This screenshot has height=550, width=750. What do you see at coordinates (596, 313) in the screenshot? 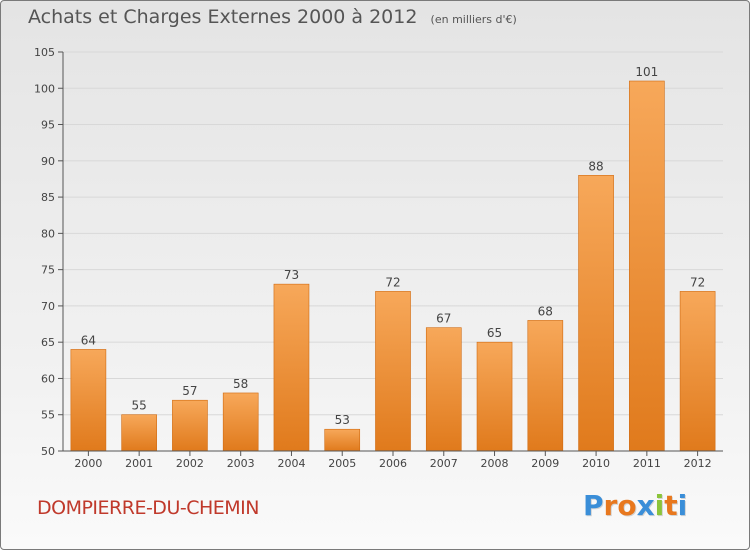
I see `bar-2010` at bounding box center [596, 313].